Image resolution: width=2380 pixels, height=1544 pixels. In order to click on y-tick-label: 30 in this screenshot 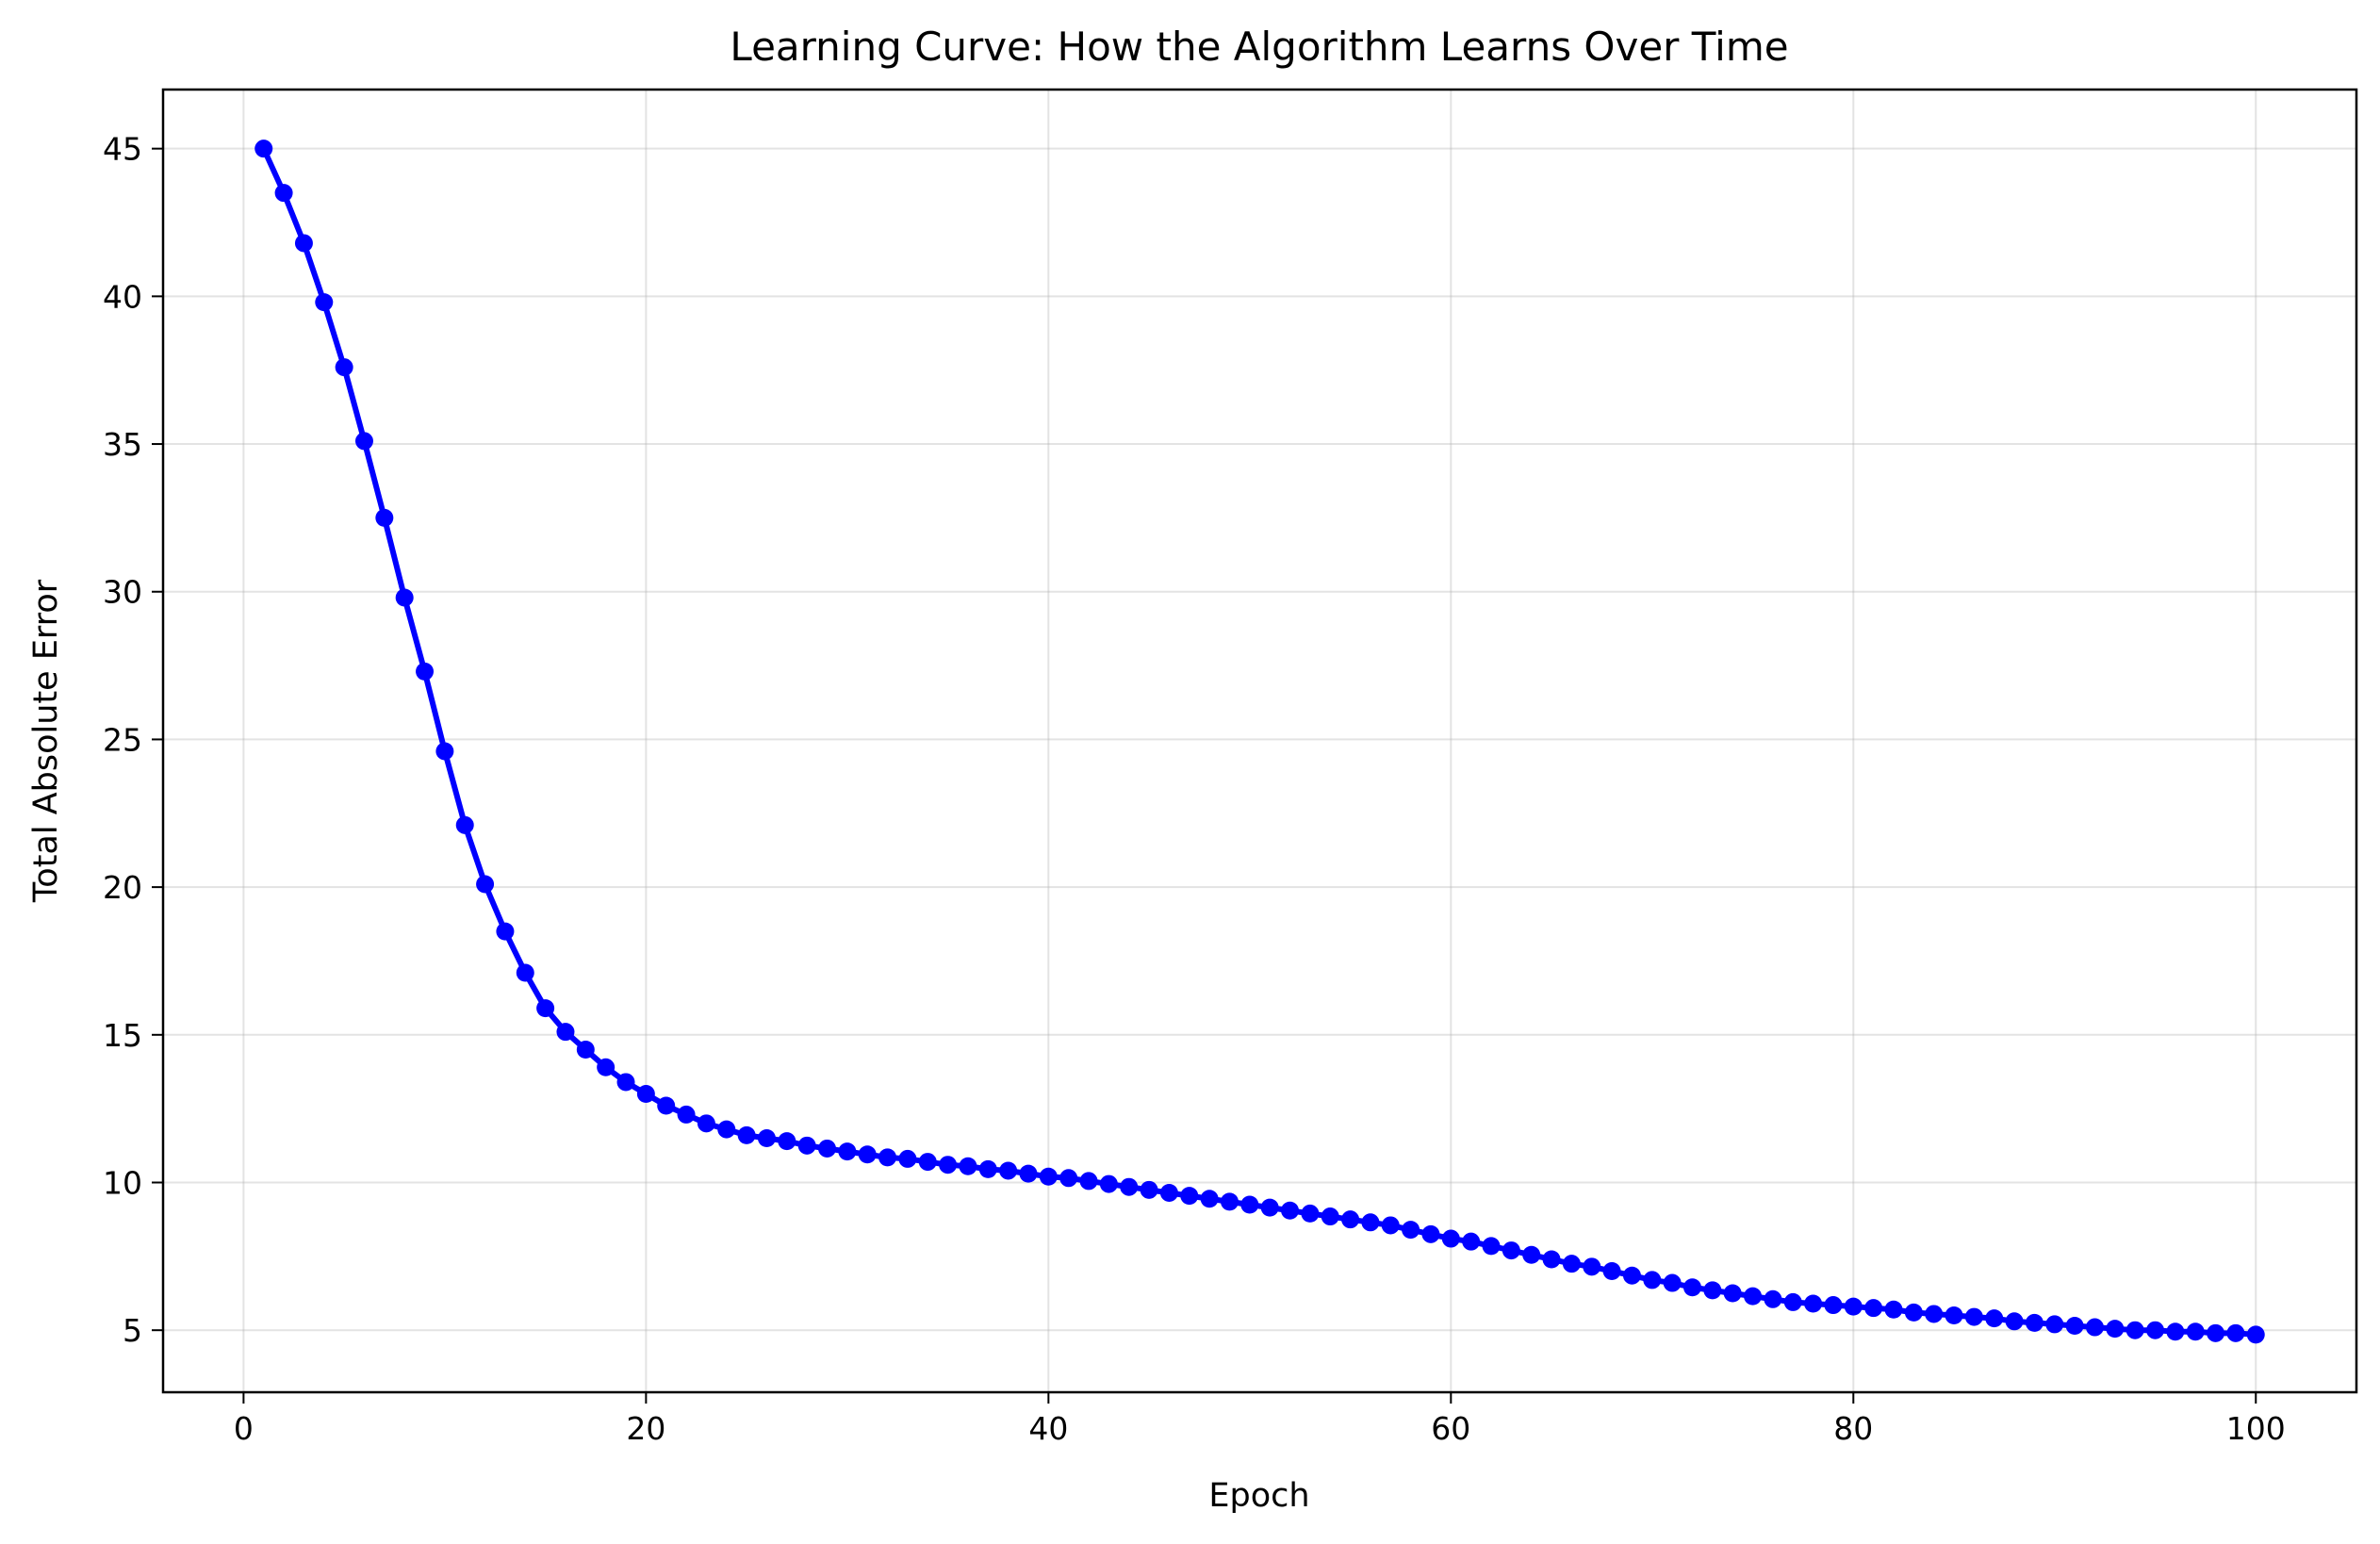, I will do `click(122, 592)`.